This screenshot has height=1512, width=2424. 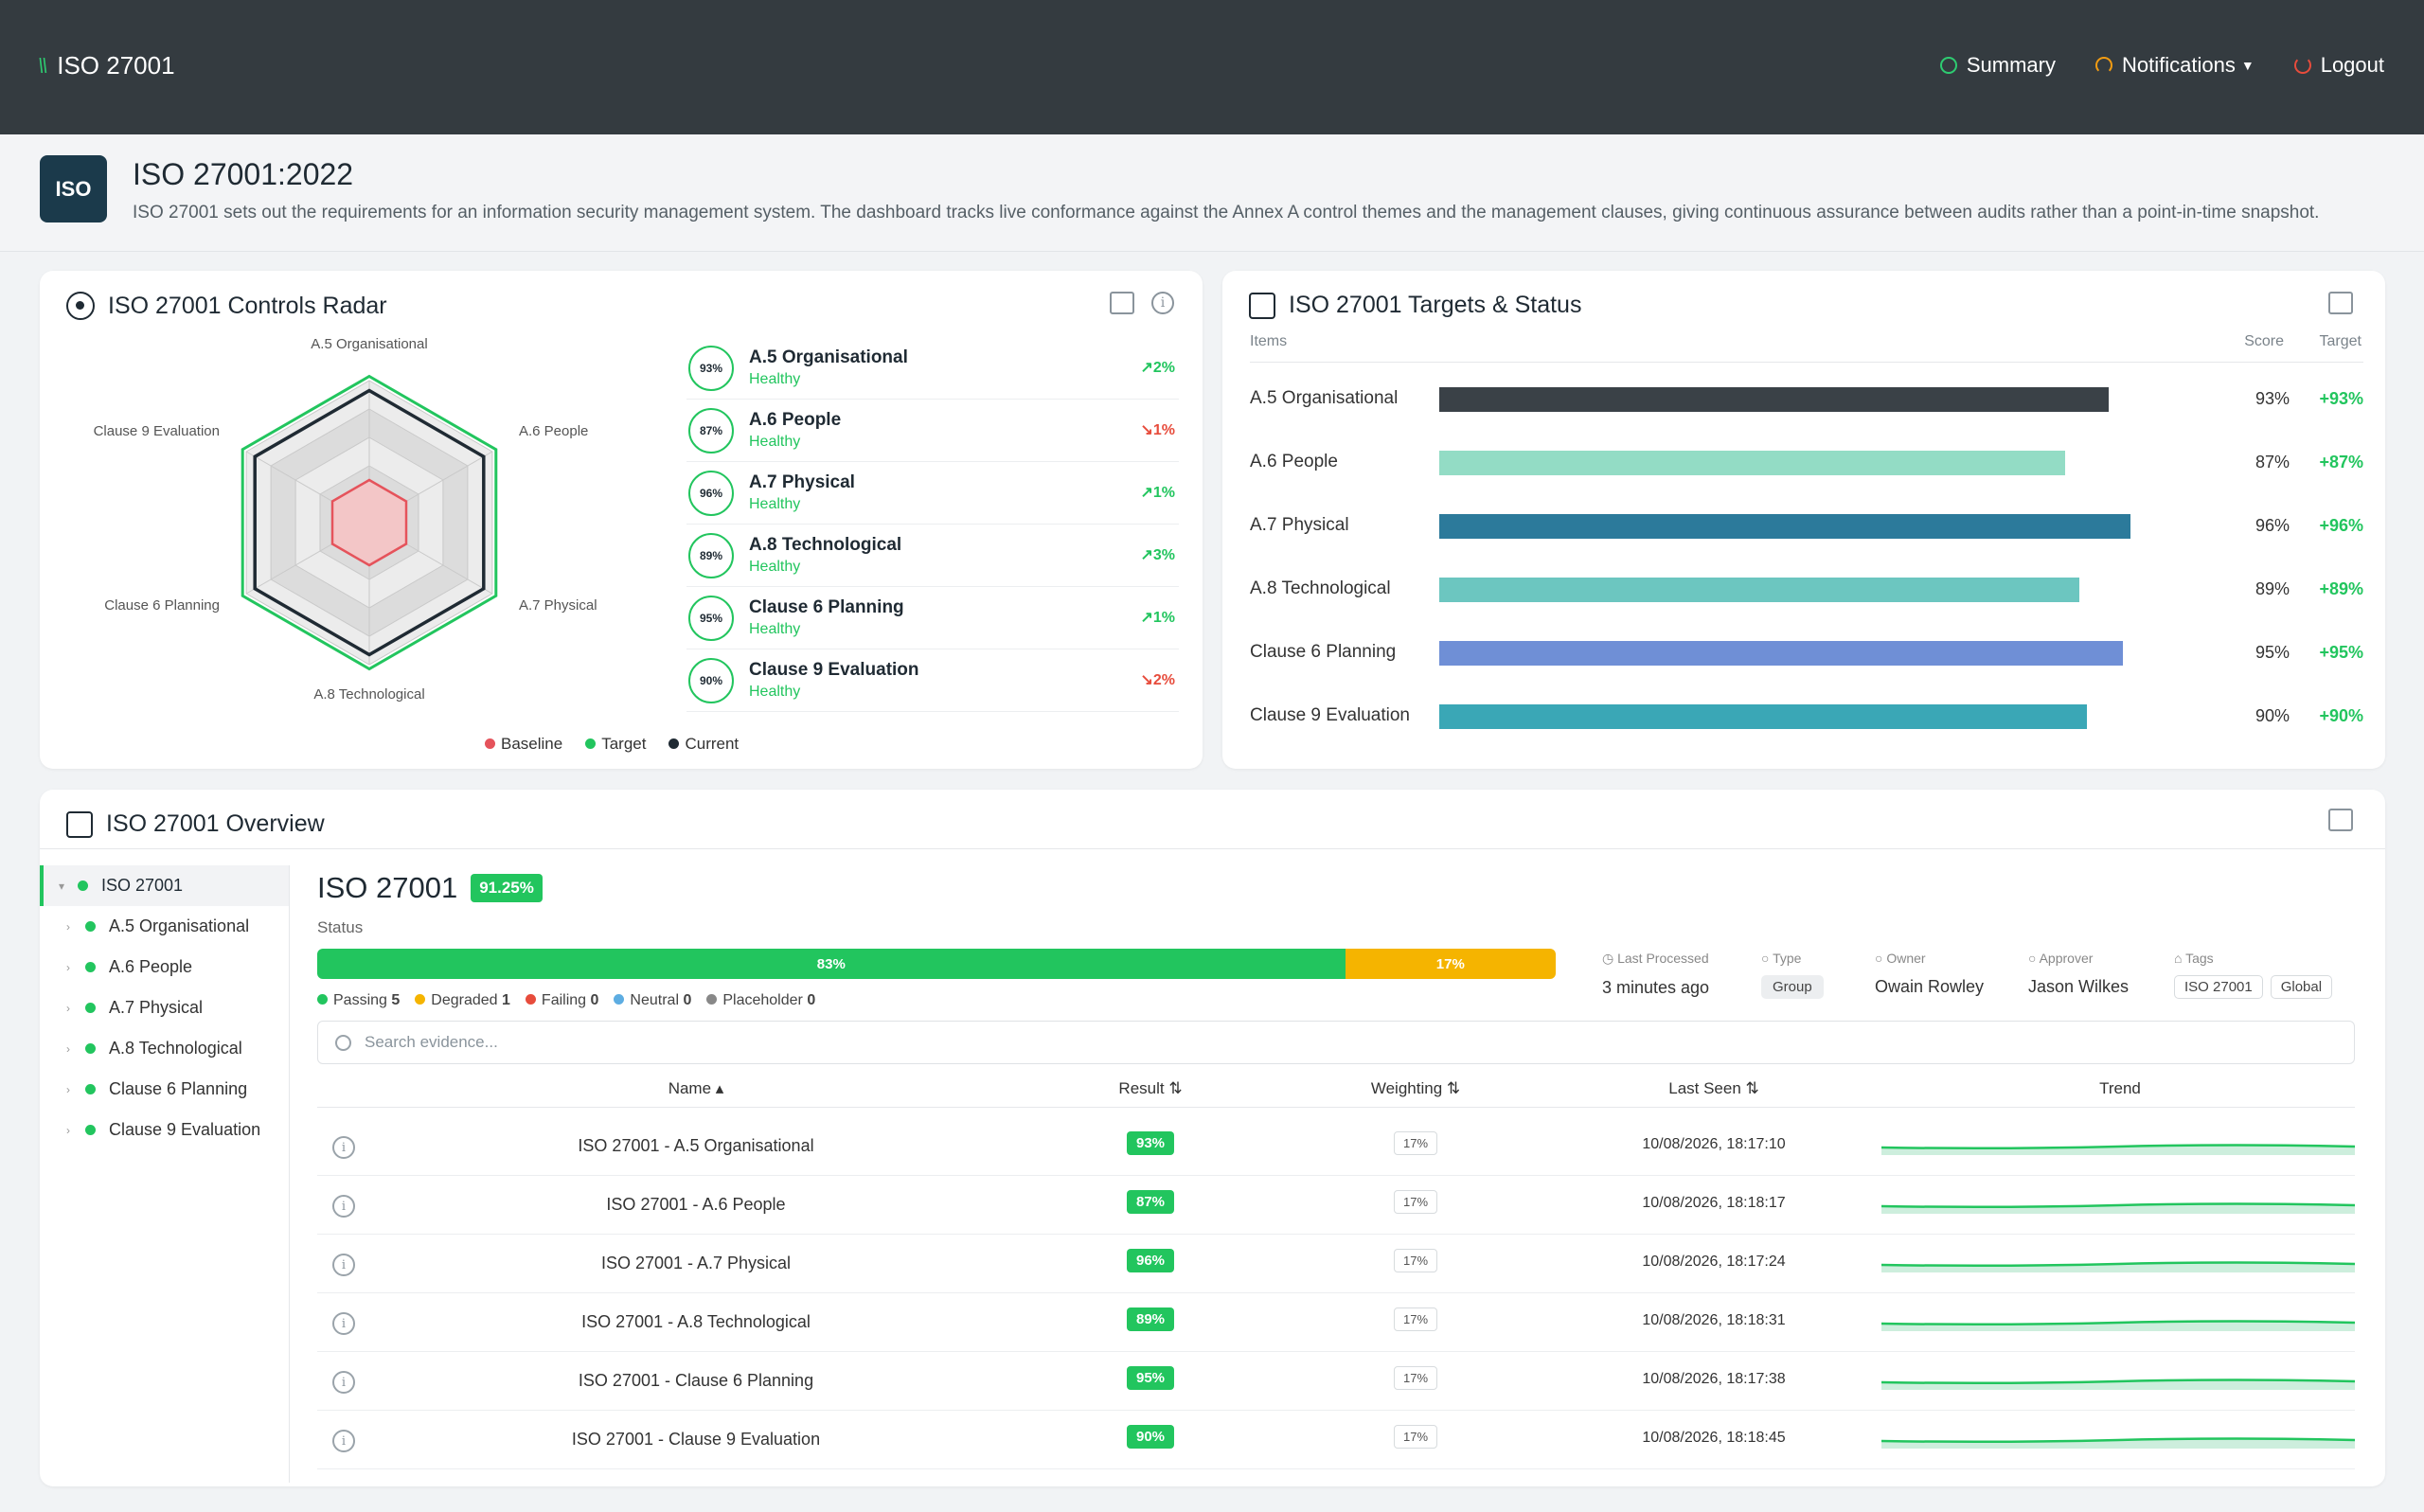 I want to click on metric-row: 93% A.5 Organisational Healthy ↗2%, so click(x=932, y=368).